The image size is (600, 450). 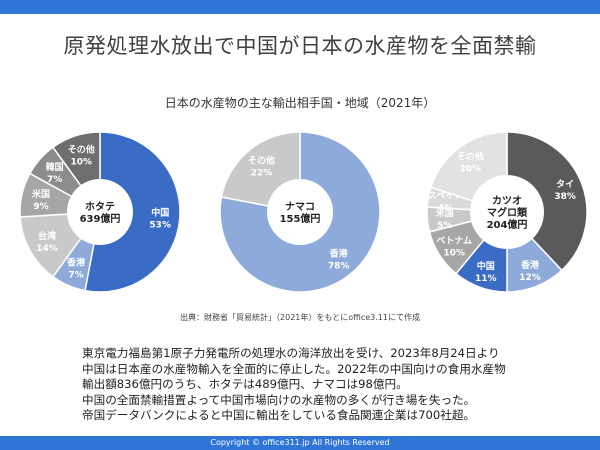 What do you see at coordinates (565, 184) in the screenshot?
I see `slice-name-label: タイ` at bounding box center [565, 184].